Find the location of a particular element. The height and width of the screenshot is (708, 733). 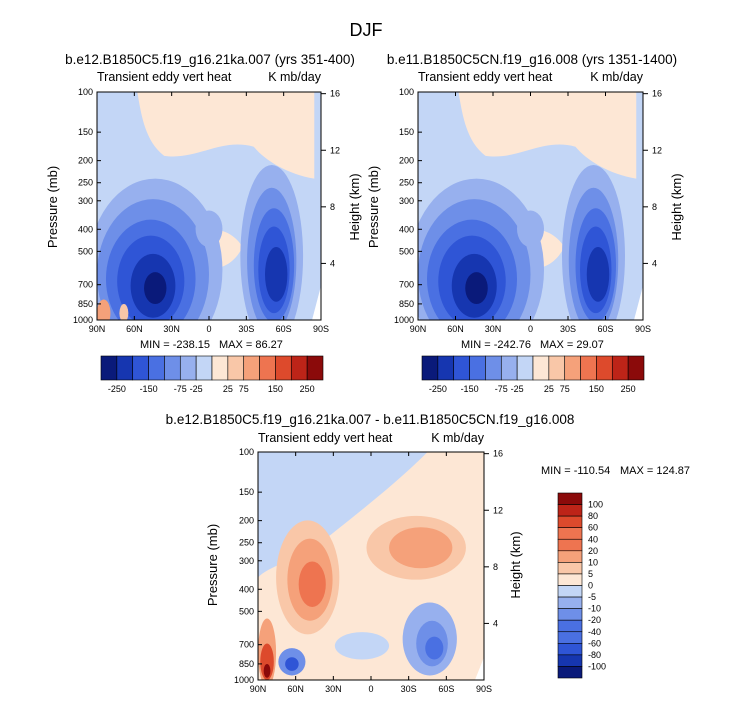

panel-2-colorbar: -250 -150 -75 -25 25 75 150 250 is located at coordinates (533, 374).